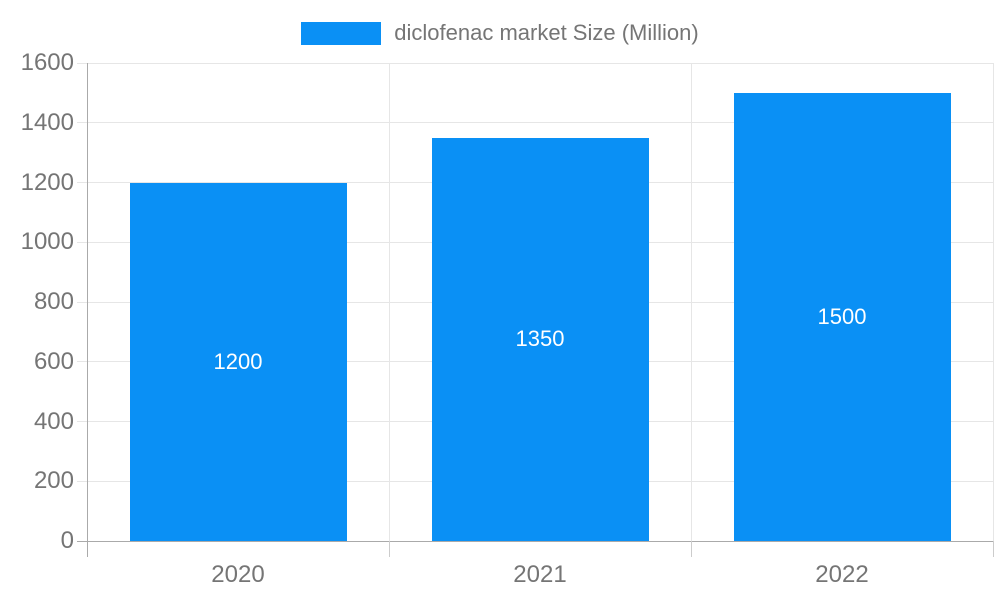 This screenshot has height=600, width=1000. What do you see at coordinates (47, 242) in the screenshot?
I see `y-axis-tick-label: 1000` at bounding box center [47, 242].